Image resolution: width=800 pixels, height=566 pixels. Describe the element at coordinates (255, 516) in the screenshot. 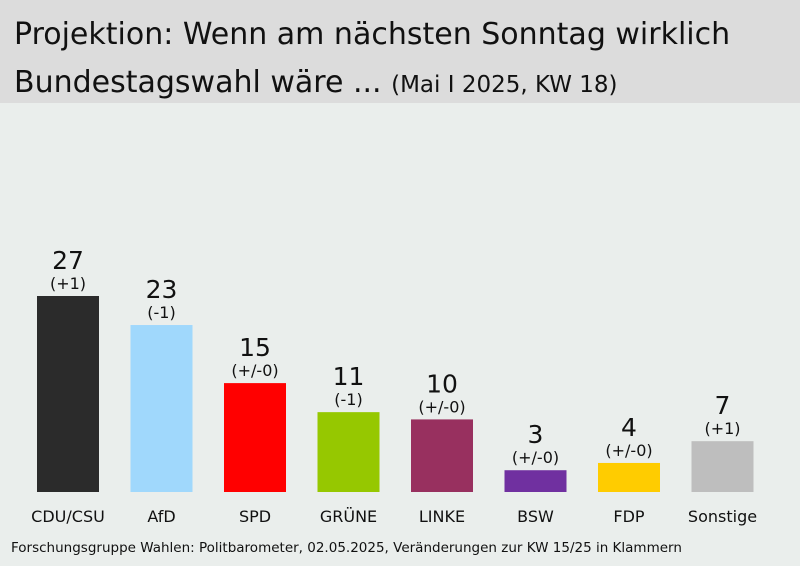

I see `category-label-spd: SPD` at that location.